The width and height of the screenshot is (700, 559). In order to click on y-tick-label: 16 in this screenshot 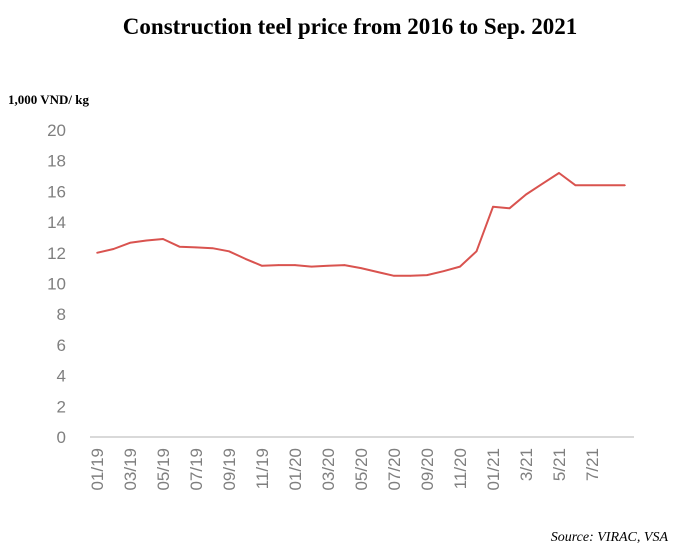, I will do `click(56, 191)`.